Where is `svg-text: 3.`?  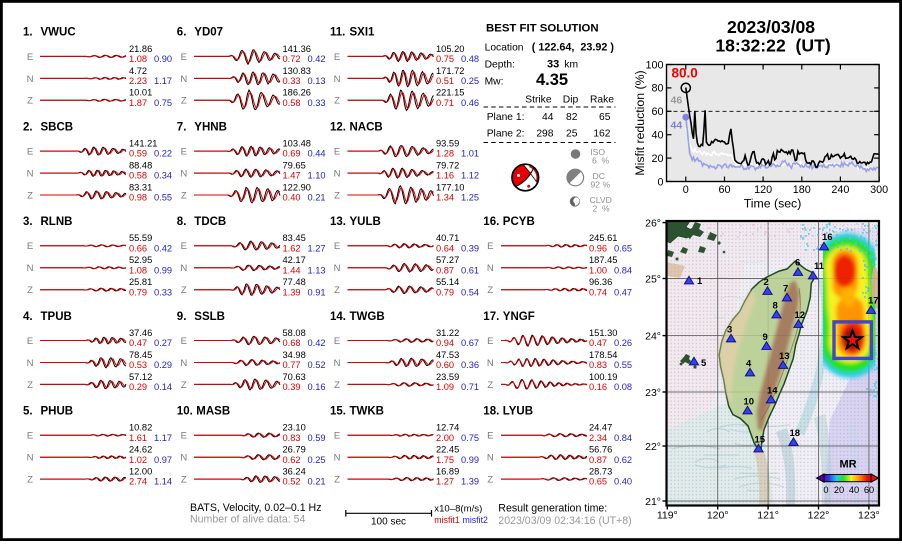
svg-text: 3. is located at coordinates (28, 222).